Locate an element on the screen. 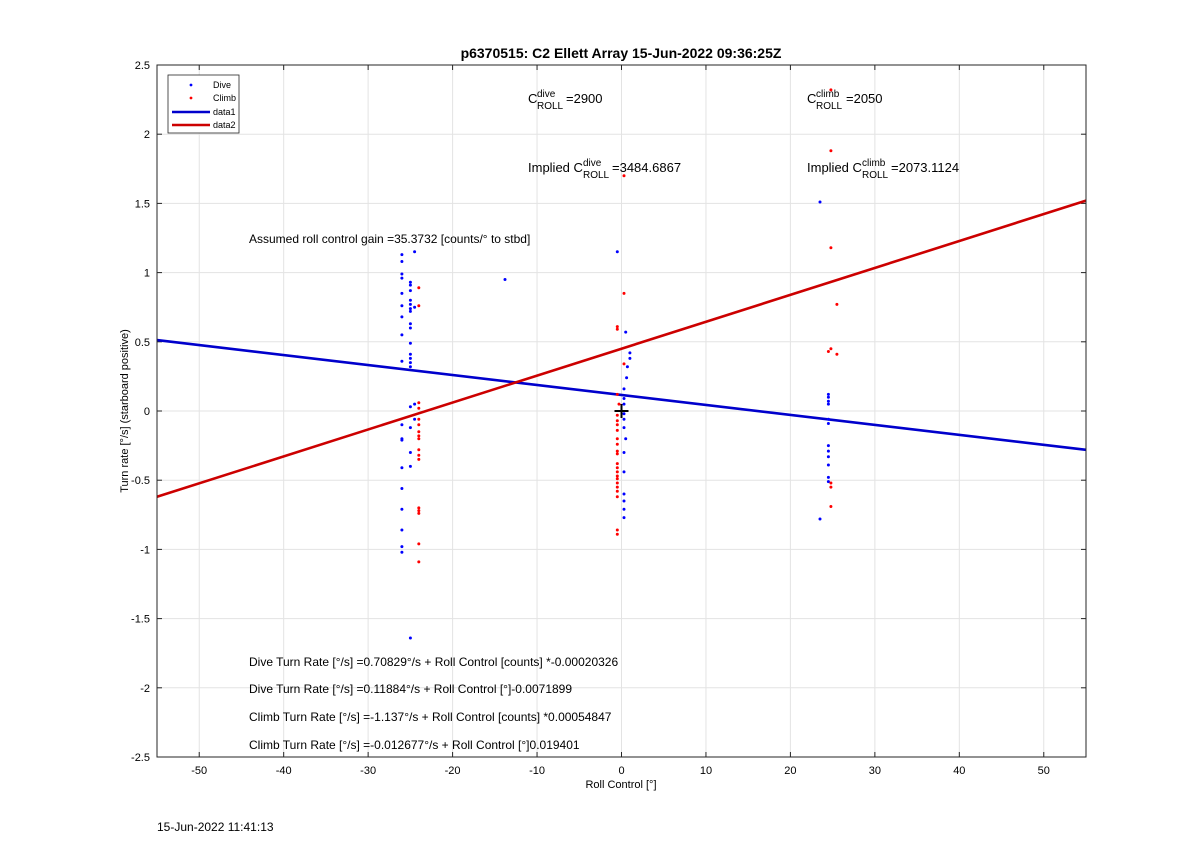 This screenshot has height=851, width=1200. cclimb-value: =2050 is located at coordinates (864, 98).